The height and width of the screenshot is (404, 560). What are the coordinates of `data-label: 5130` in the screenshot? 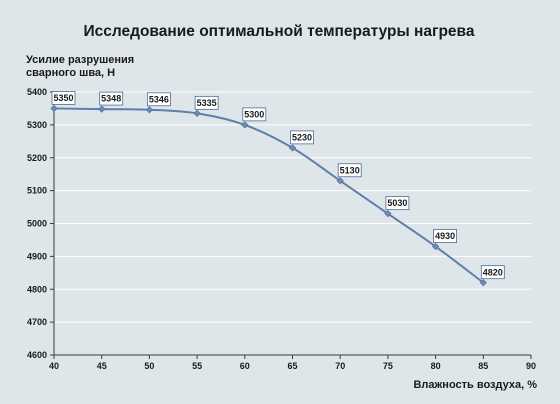 It's located at (350, 170).